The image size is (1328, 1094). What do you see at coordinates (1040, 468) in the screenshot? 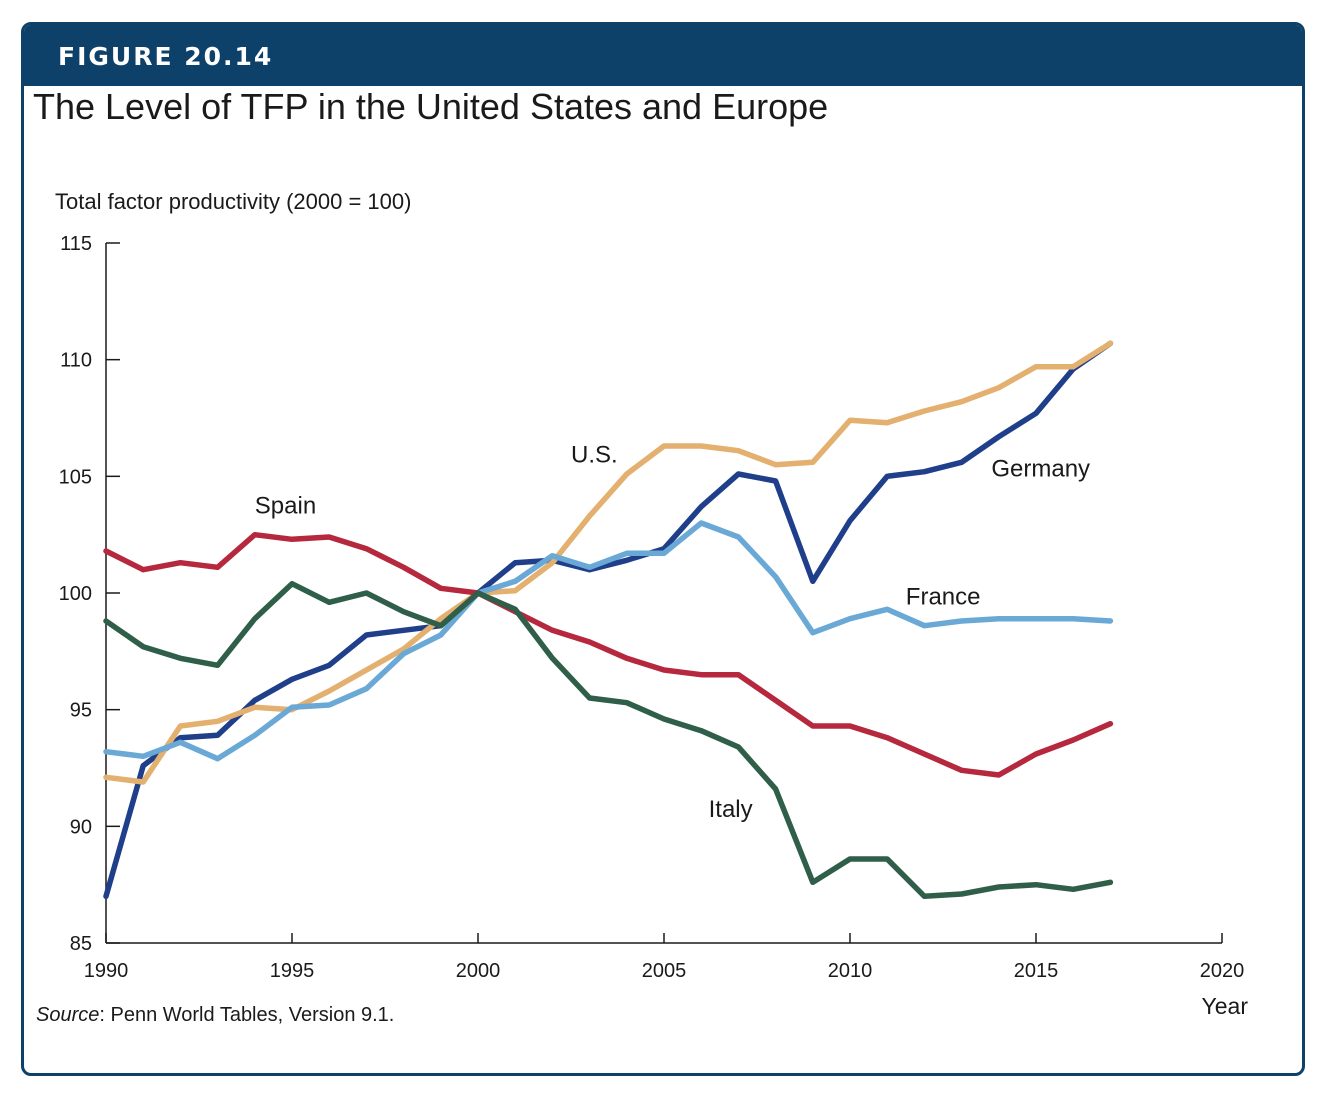
I see `series-label-germany: Germany` at bounding box center [1040, 468].